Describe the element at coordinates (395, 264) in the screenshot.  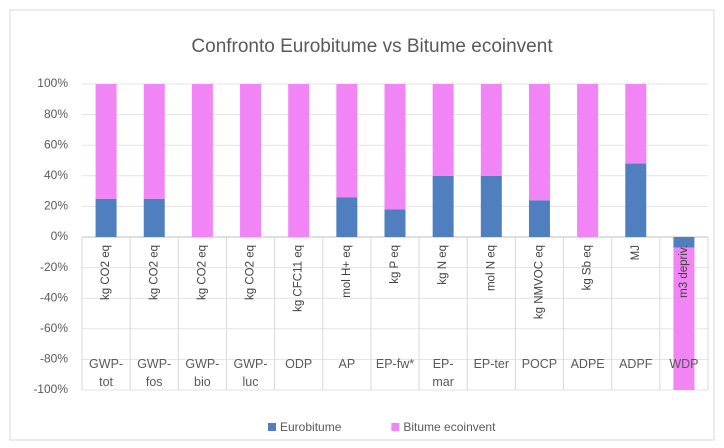
I see `unit-label: kg P eq` at that location.